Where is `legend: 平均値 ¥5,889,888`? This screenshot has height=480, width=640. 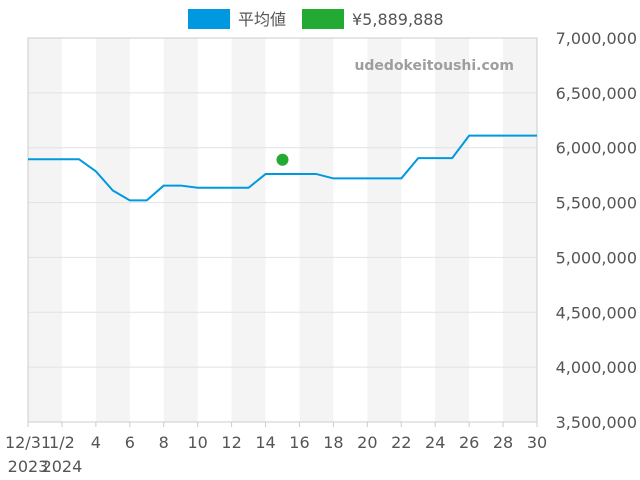
legend: 平均値 ¥5,889,888 is located at coordinates (316, 19).